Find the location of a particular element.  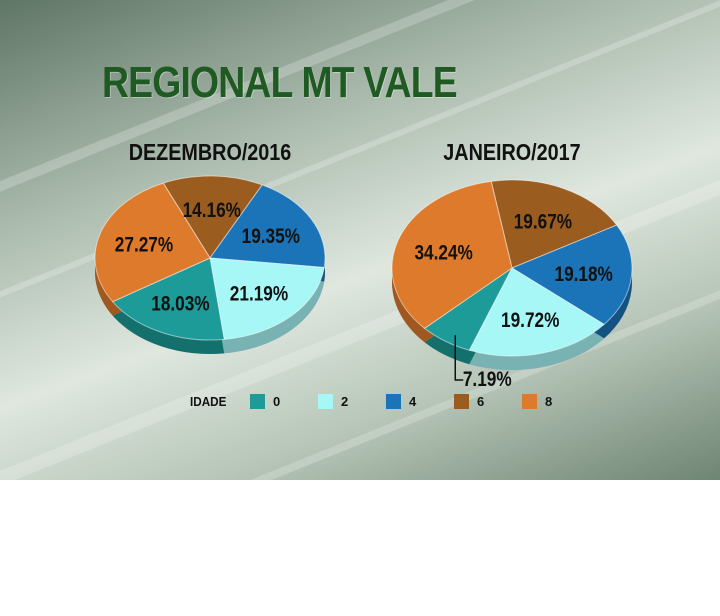

legend-item-8: 8 is located at coordinates (556, 401).